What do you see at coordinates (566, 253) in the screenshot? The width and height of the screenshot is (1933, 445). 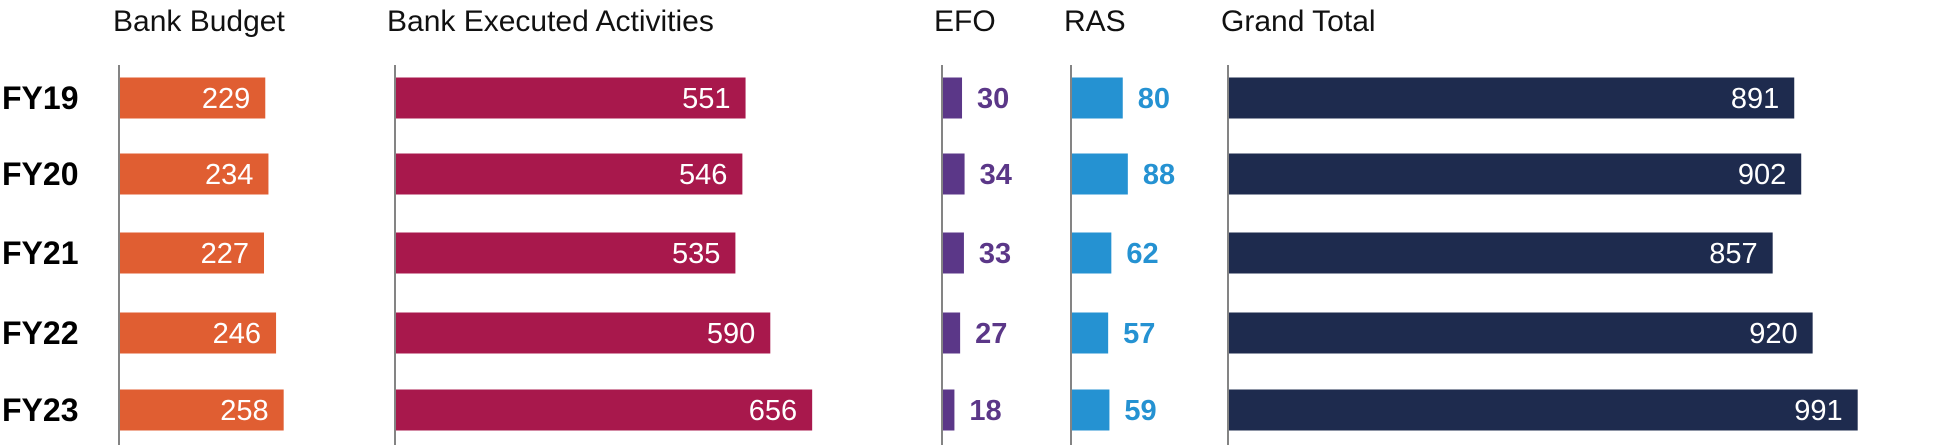 I see `bar-bank-executed-activities-fy21` at bounding box center [566, 253].